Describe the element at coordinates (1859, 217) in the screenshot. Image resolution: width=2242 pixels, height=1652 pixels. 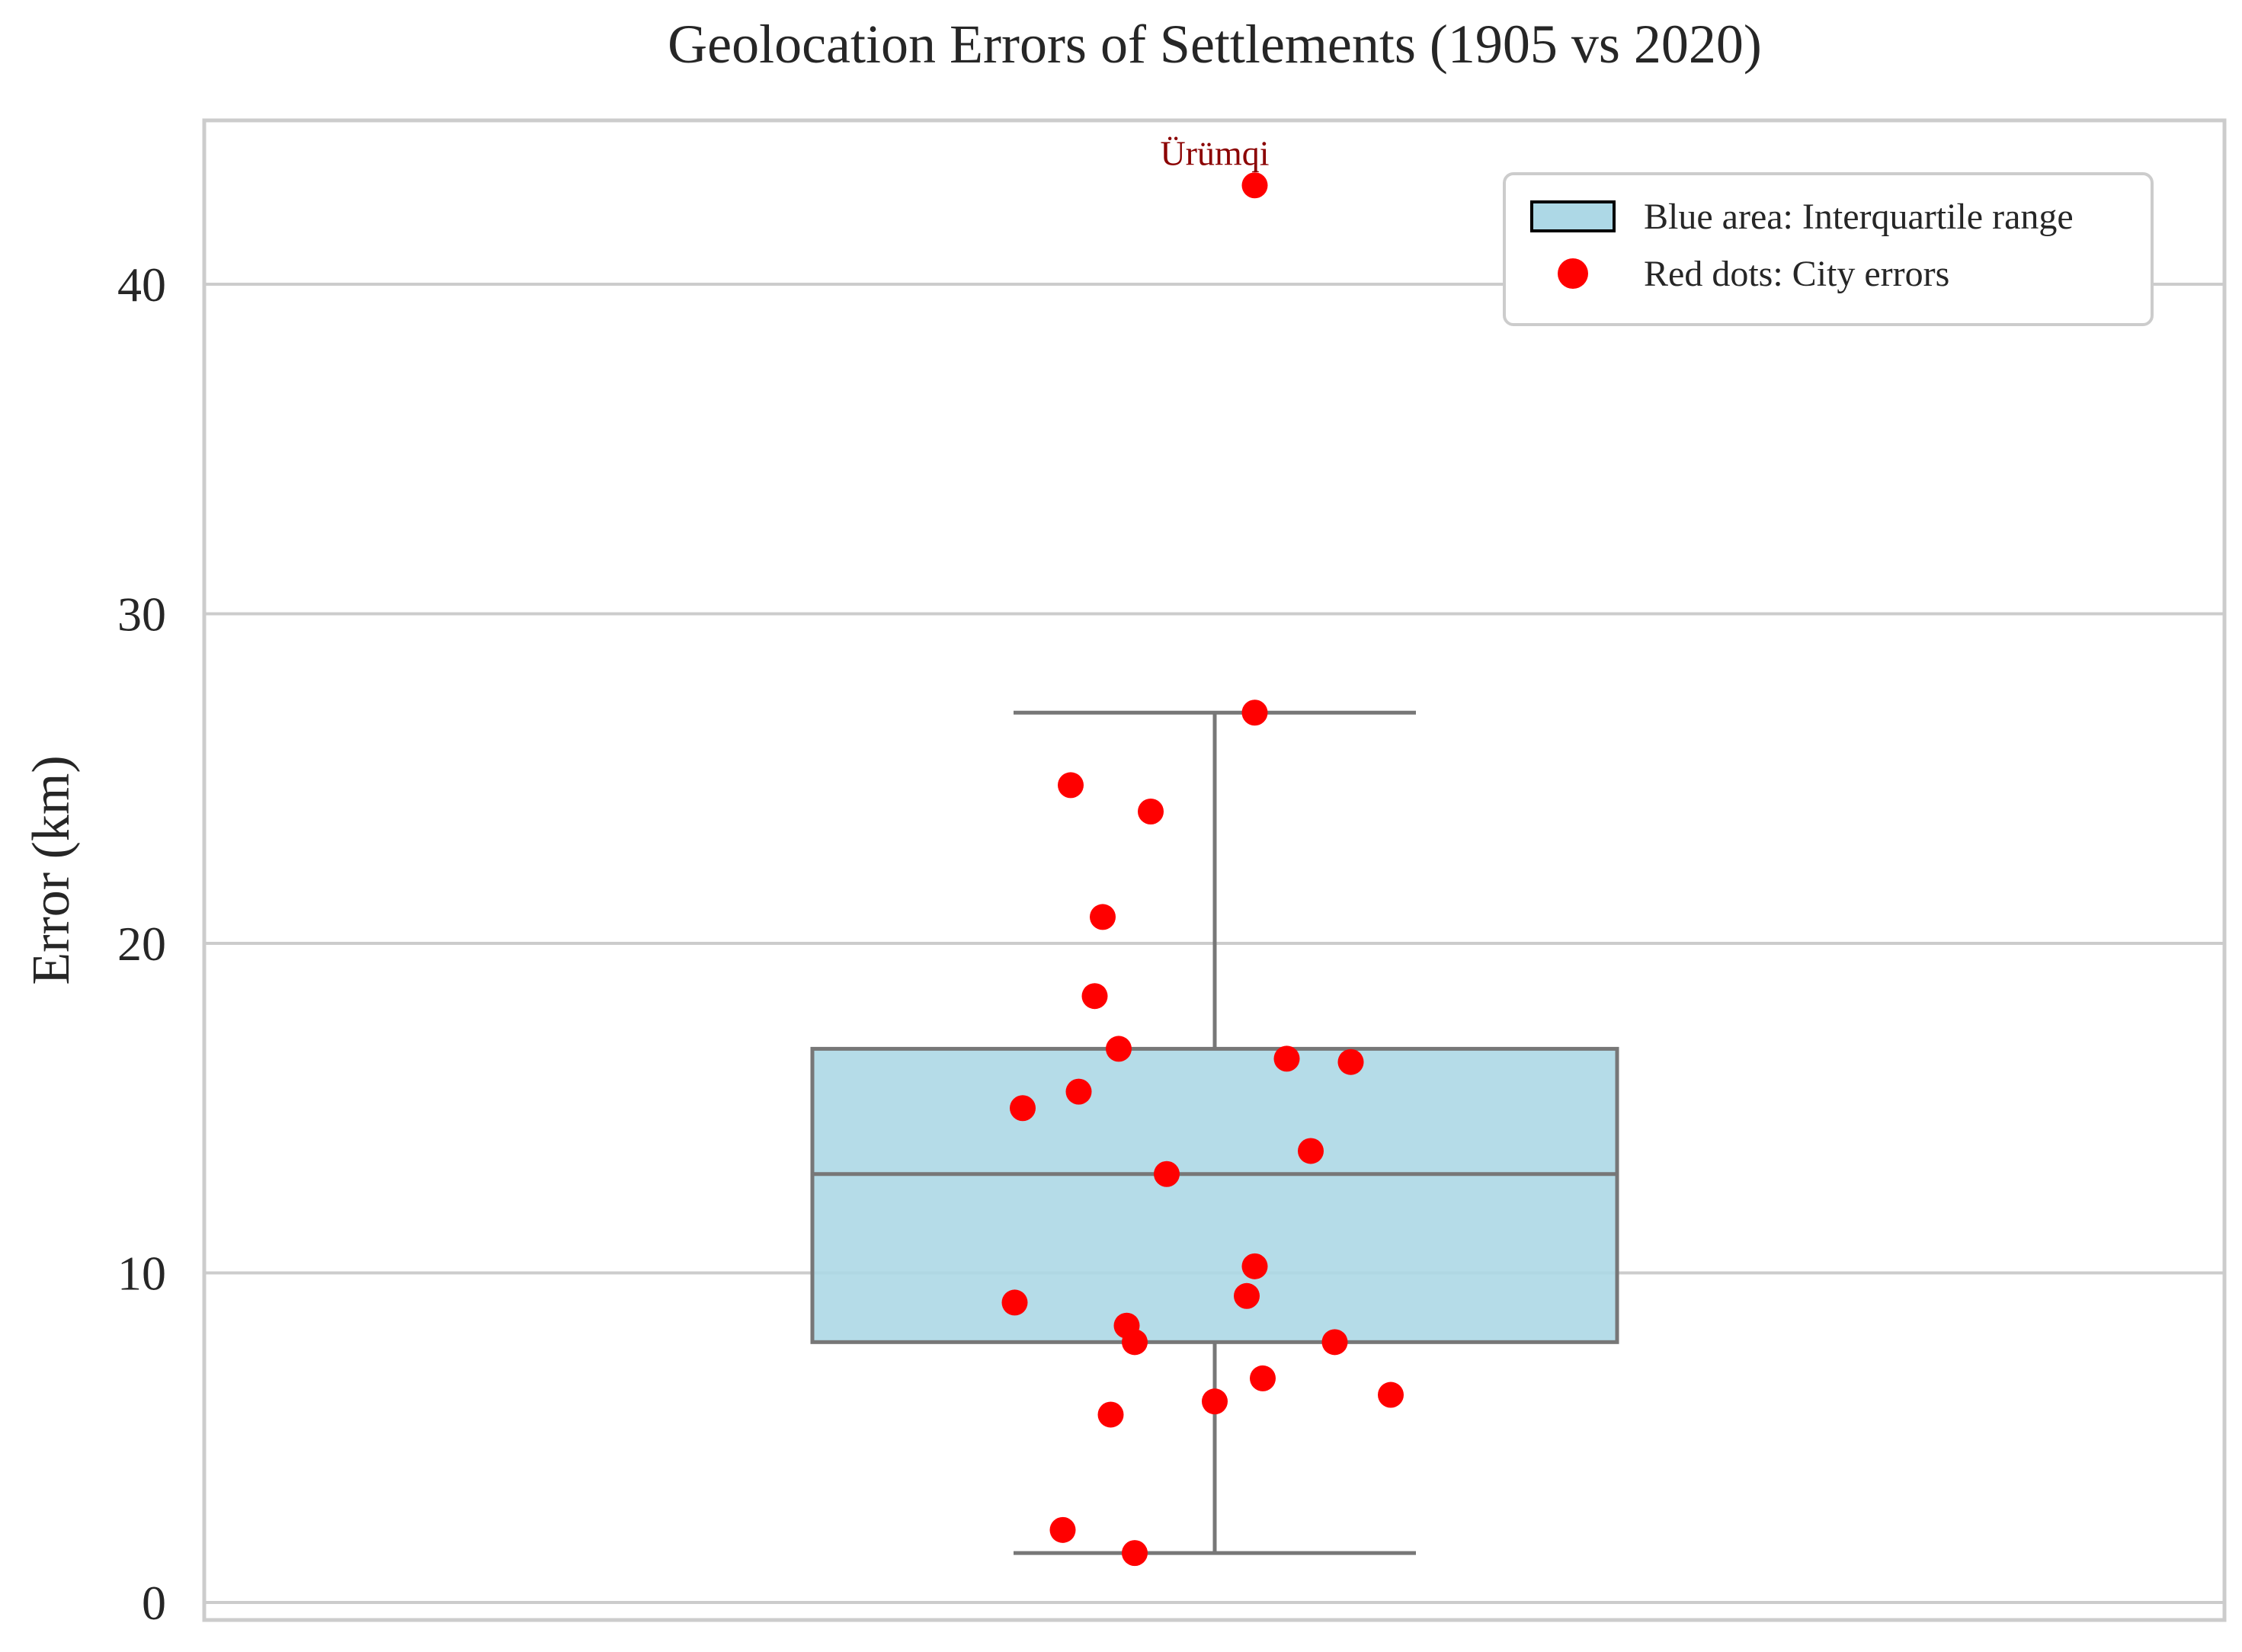
I see `legend-iqr-label: Blue area: Interquartile range` at that location.